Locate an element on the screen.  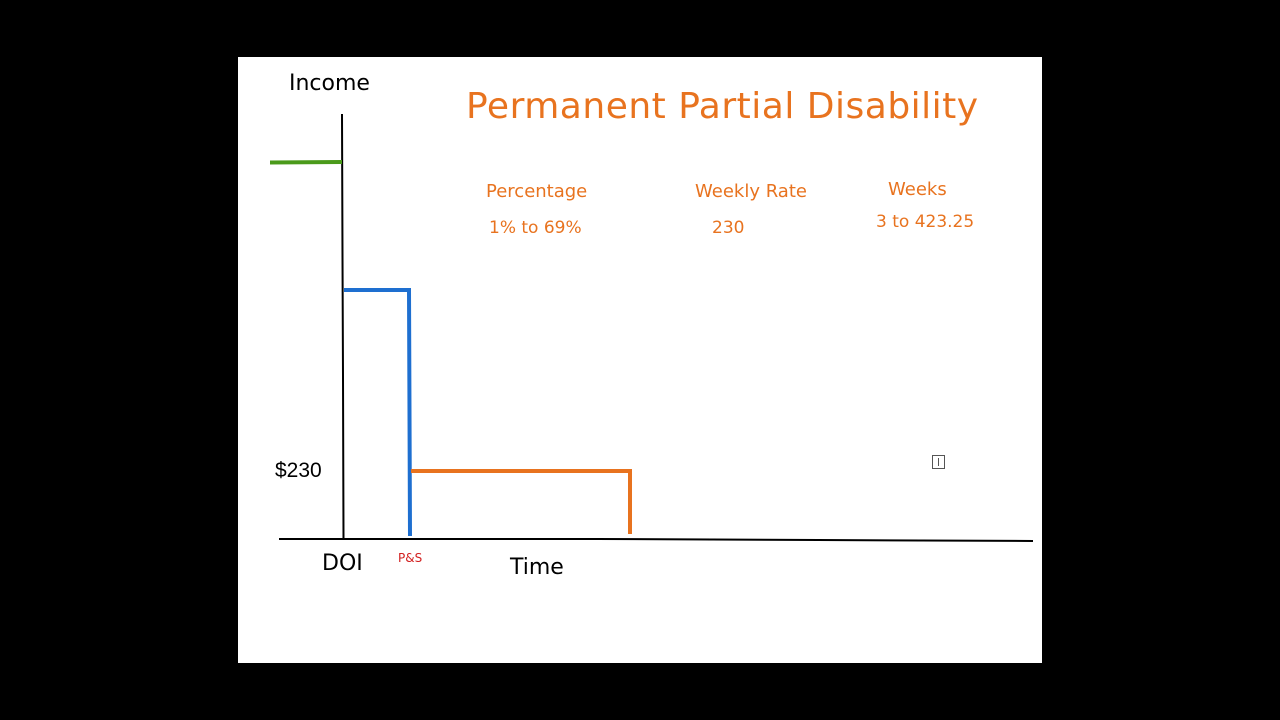
rate-label: $230 is located at coordinates (298, 470).